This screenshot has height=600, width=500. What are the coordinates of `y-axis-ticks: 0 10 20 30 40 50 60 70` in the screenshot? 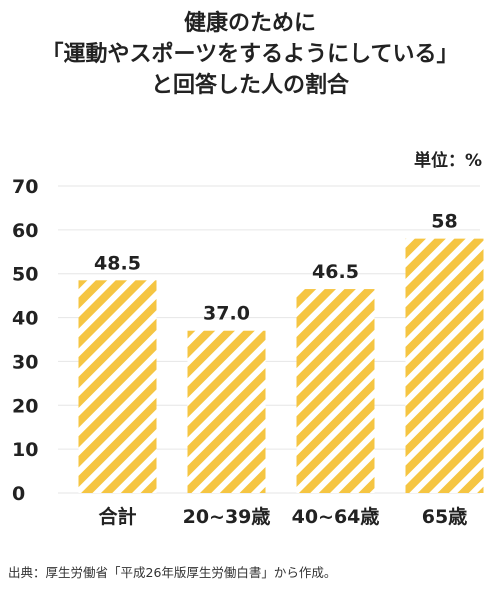 It's located at (25, 340).